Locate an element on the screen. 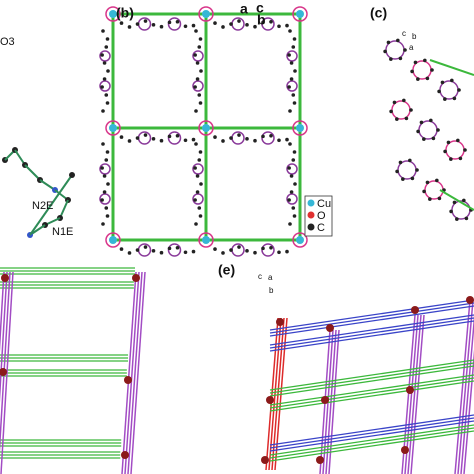 The width and height of the screenshot is (474, 474). panel-label: (c) is located at coordinates (378, 13).